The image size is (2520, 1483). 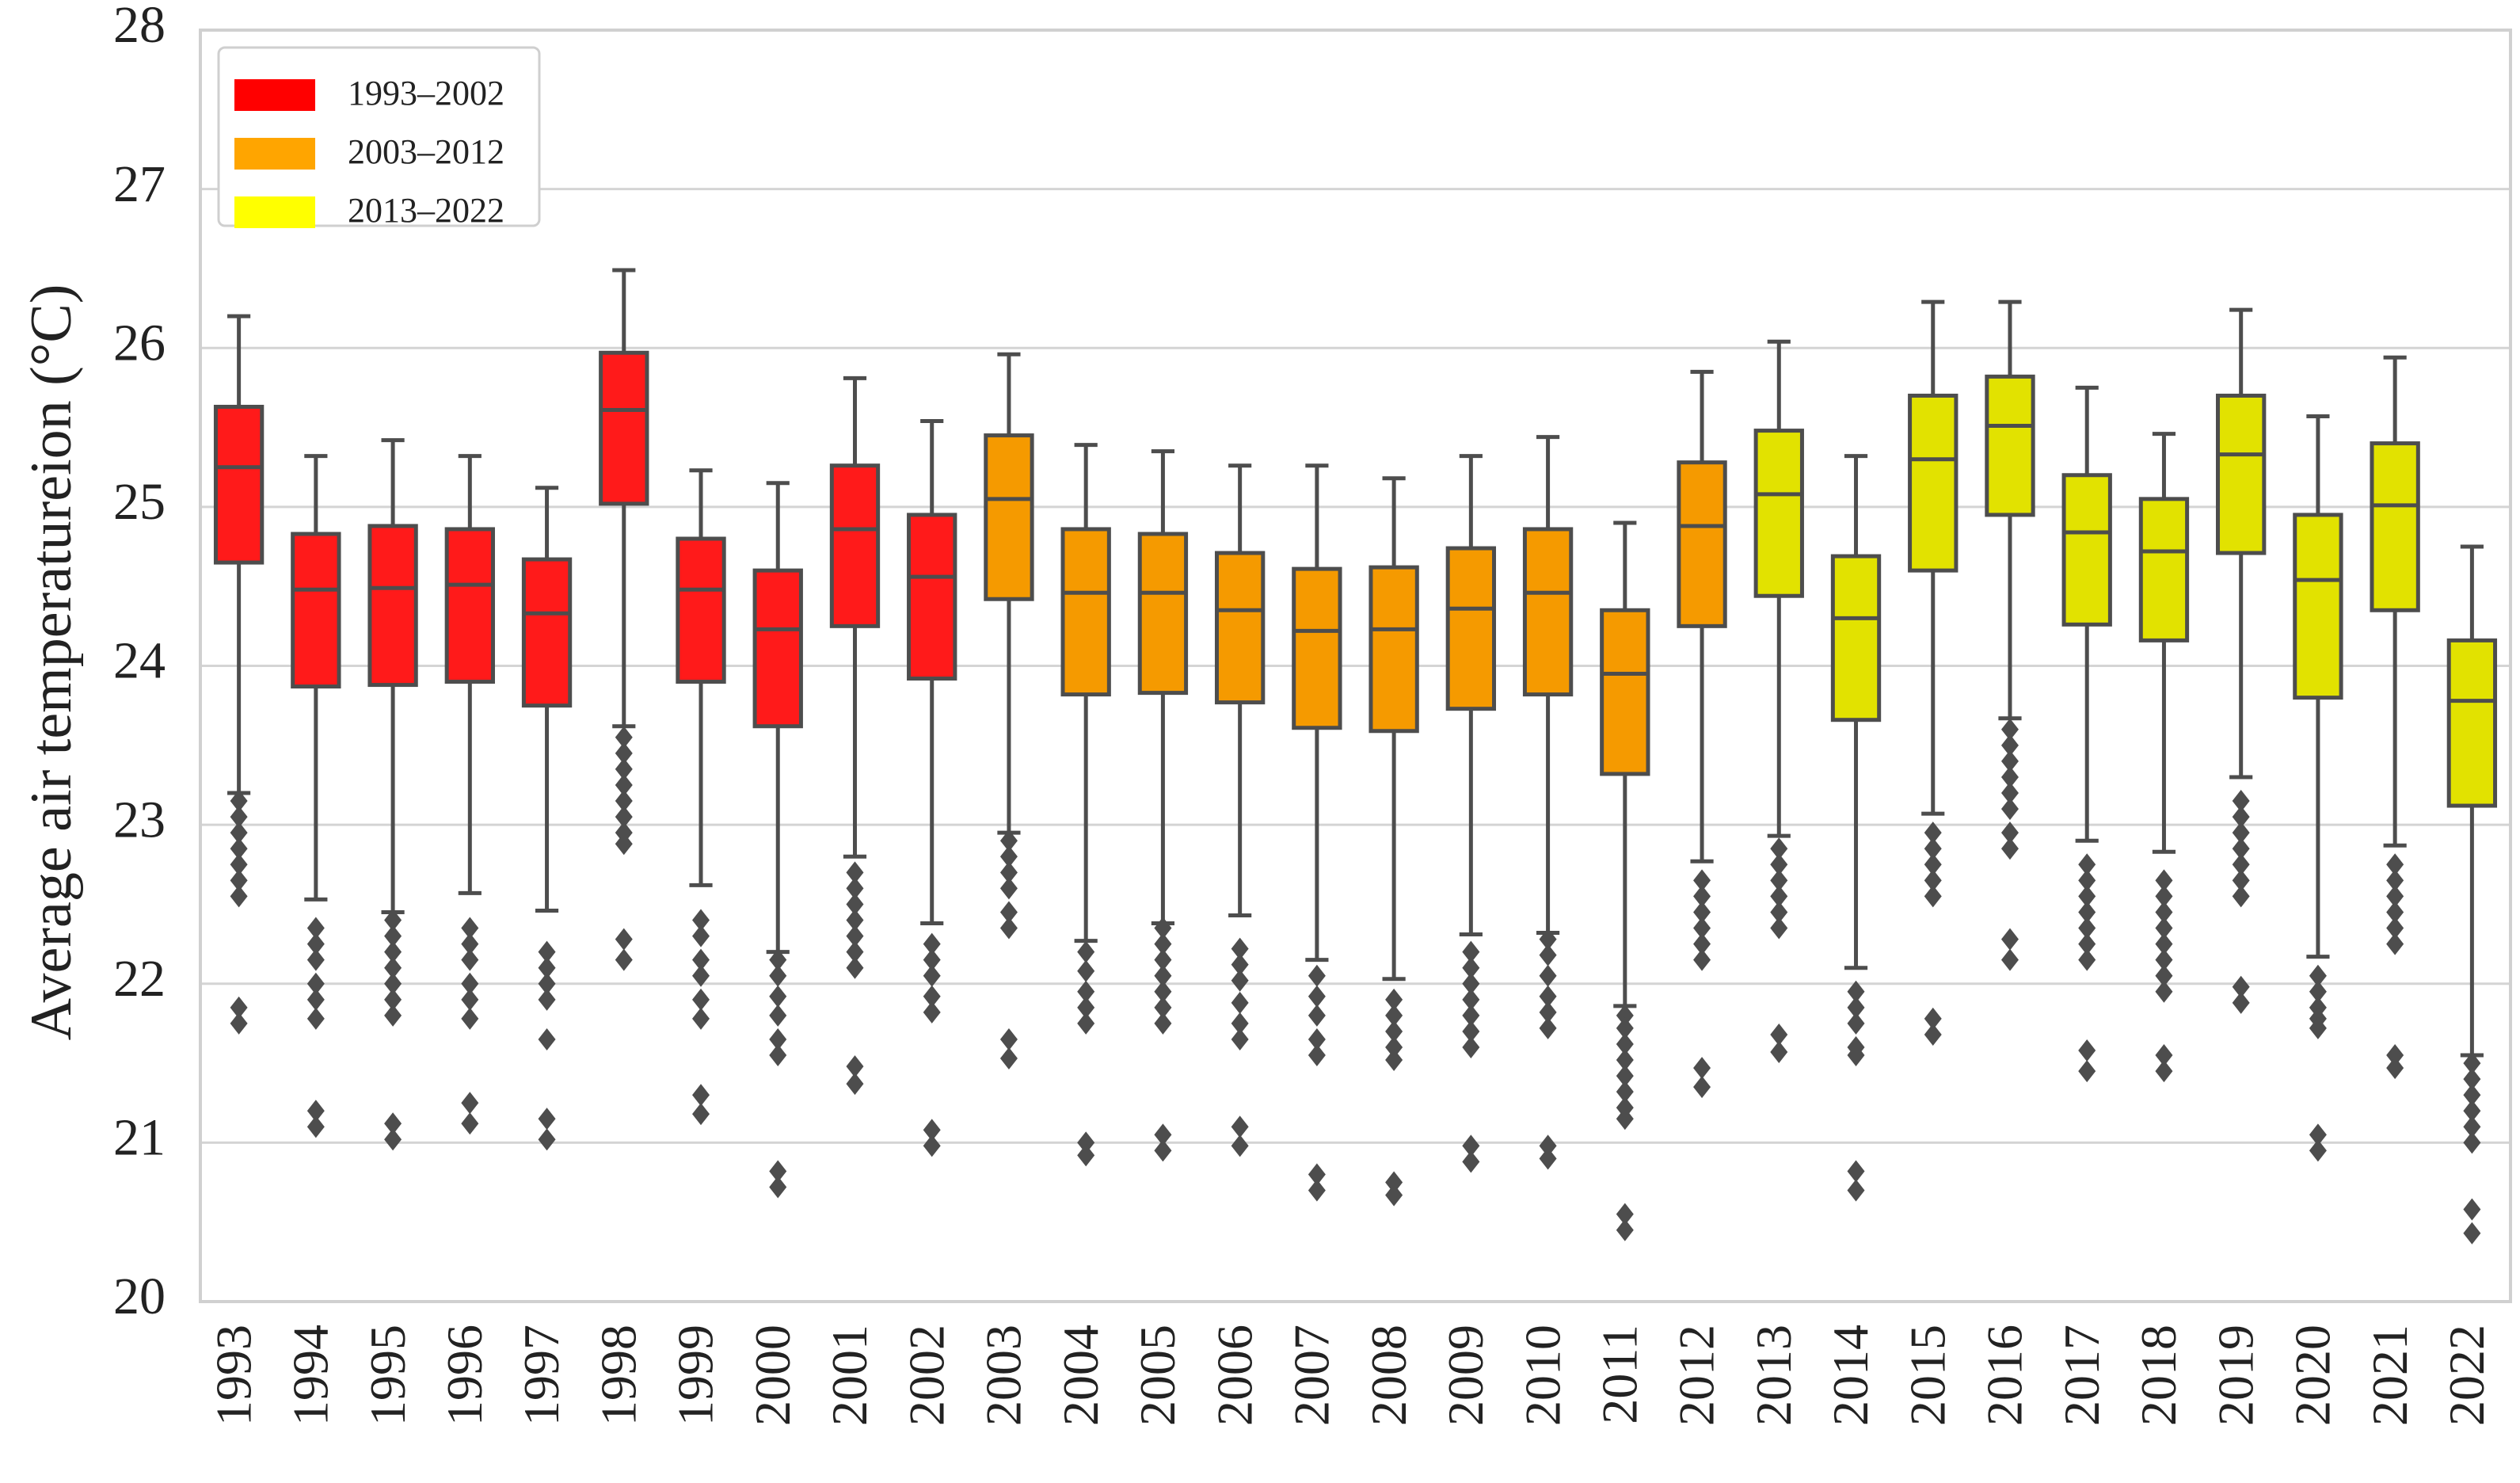 What do you see at coordinates (2390, 1375) in the screenshot?
I see `x-tick-label: 2021` at bounding box center [2390, 1375].